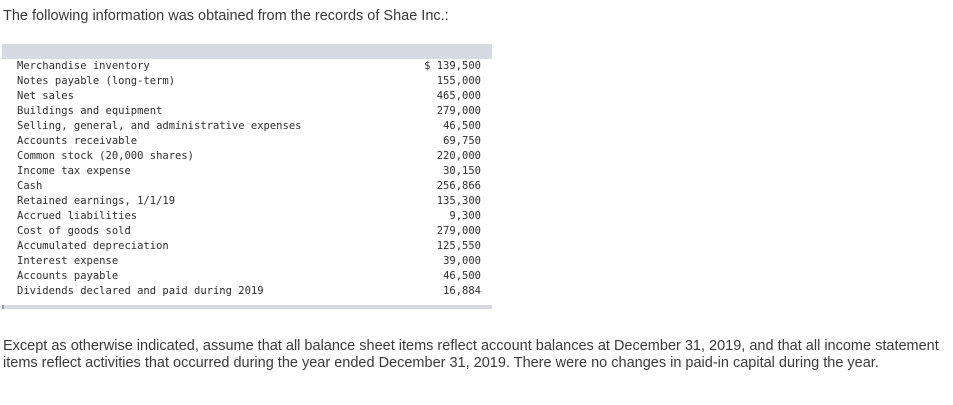 Image resolution: width=953 pixels, height=405 pixels. What do you see at coordinates (462, 261) in the screenshot?
I see `row-value: 39,000` at bounding box center [462, 261].